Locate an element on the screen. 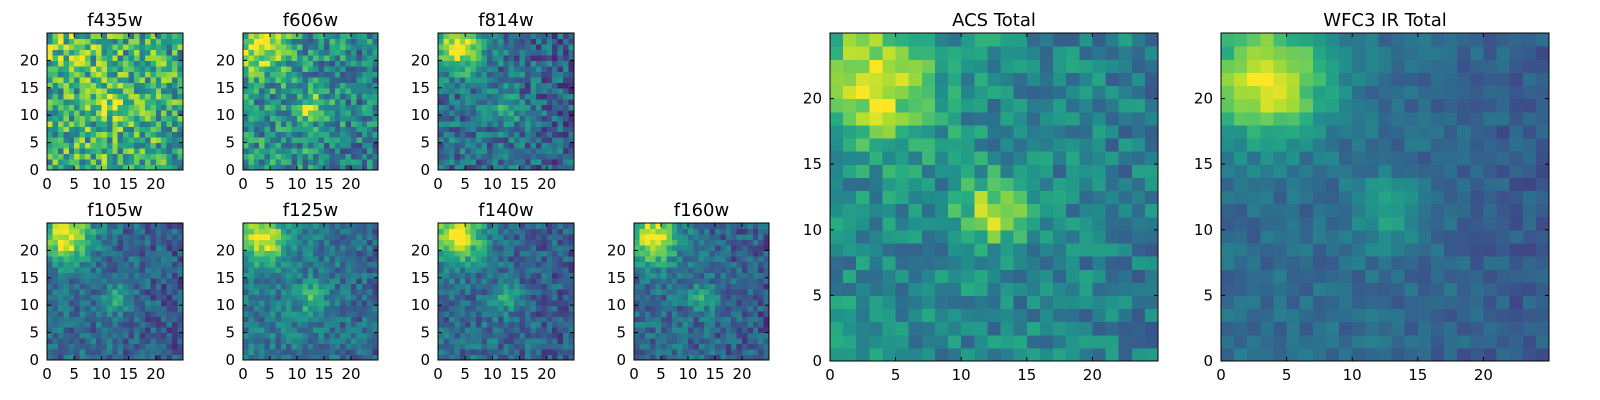  heatmap-cells-f125w is located at coordinates (311, 292).